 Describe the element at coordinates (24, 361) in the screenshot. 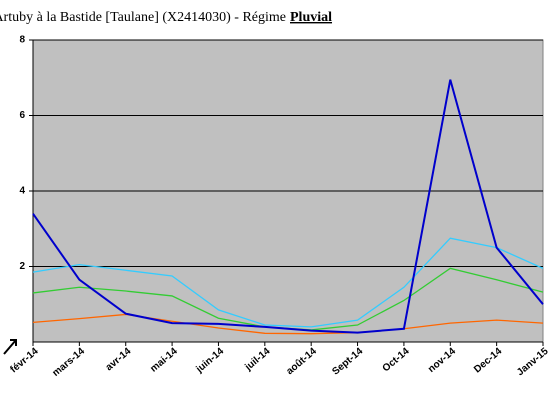

I see `x-tick-label: févr-14` at that location.